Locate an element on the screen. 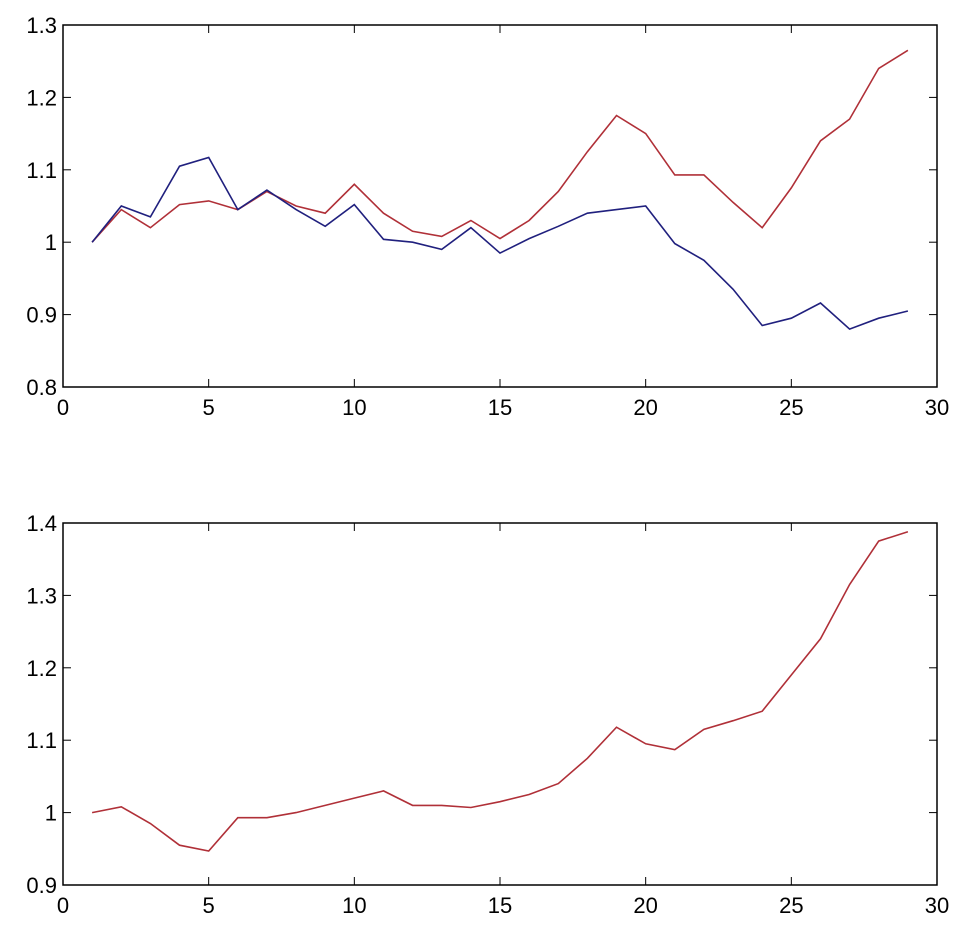  y-tick-label: 1.4 is located at coordinates (41, 523).